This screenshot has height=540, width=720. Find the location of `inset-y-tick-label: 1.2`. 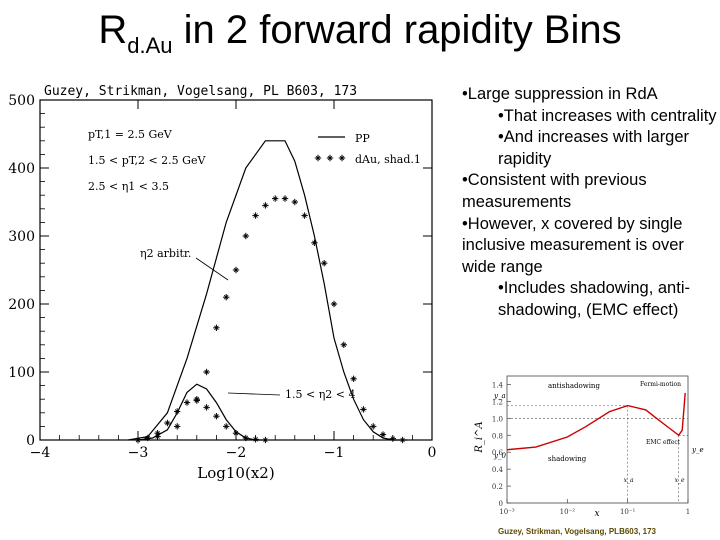

inset-y-tick-label: 1.2 is located at coordinates (497, 402).